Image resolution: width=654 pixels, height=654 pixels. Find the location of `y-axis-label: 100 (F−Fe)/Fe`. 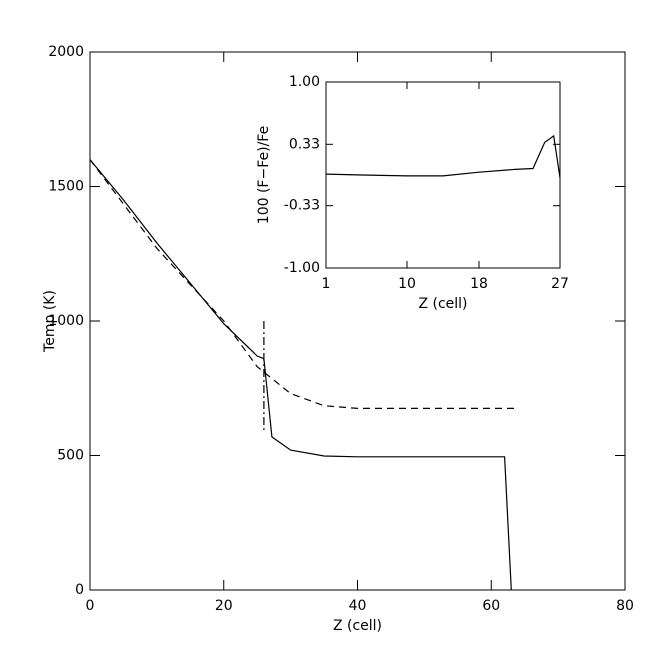

y-axis-label: 100 (F−Fe)/Fe is located at coordinates (264, 175).